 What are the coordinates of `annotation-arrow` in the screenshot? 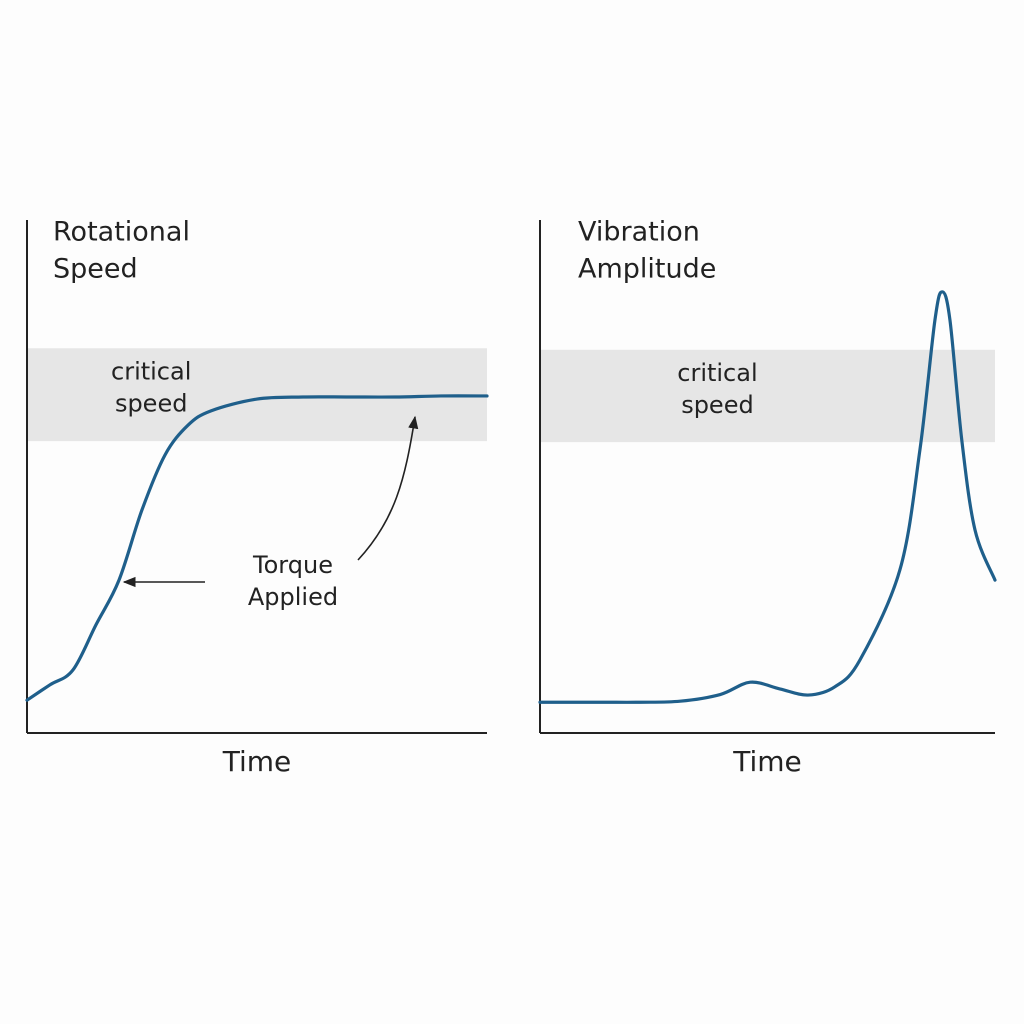 It's located at (388, 488).